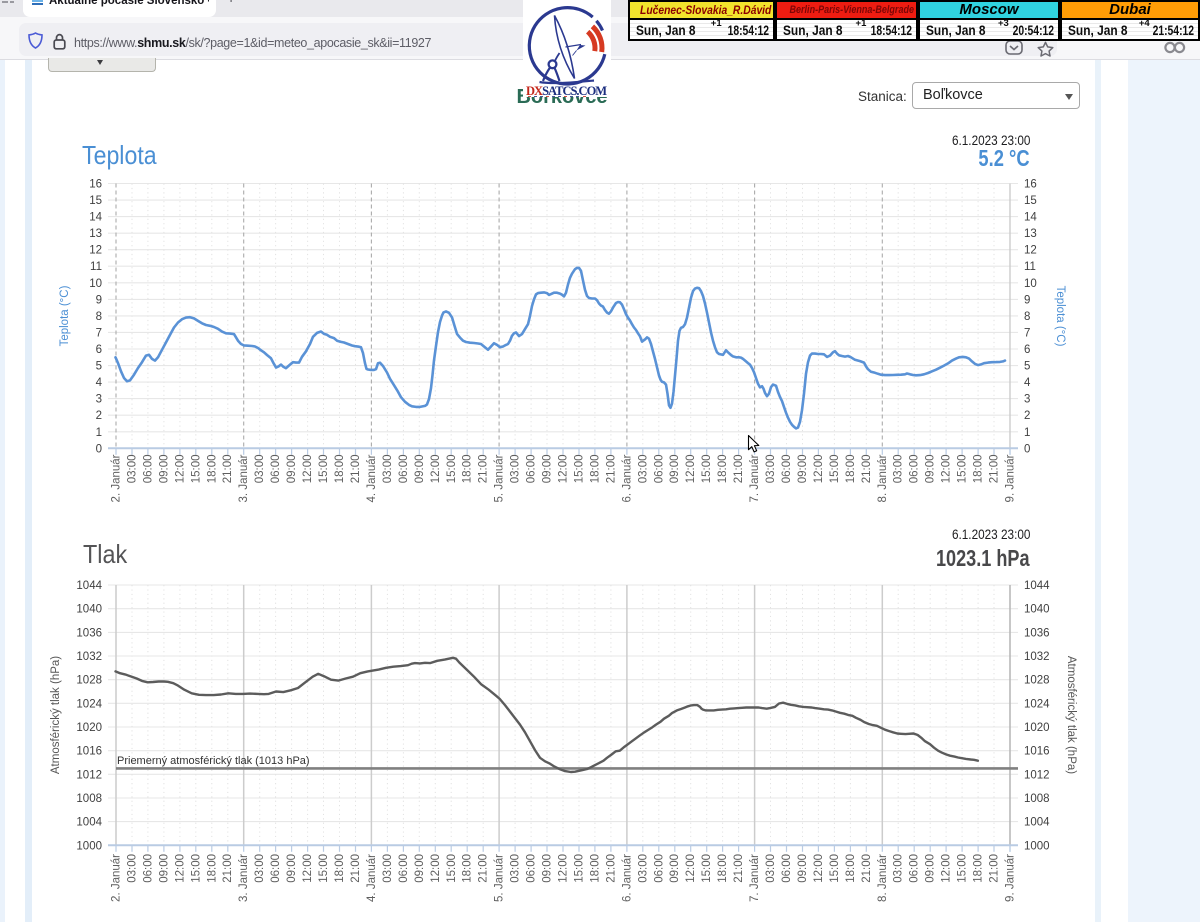 The height and width of the screenshot is (922, 1200). What do you see at coordinates (89, 586) in the screenshot?
I see `svg-text: 1044` at bounding box center [89, 586].